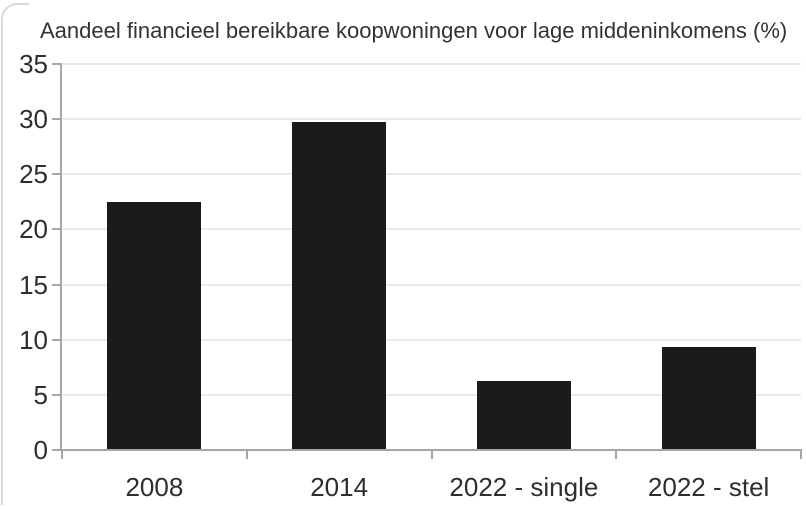  I want to click on x-category-label-2014: 2014, so click(339, 487).